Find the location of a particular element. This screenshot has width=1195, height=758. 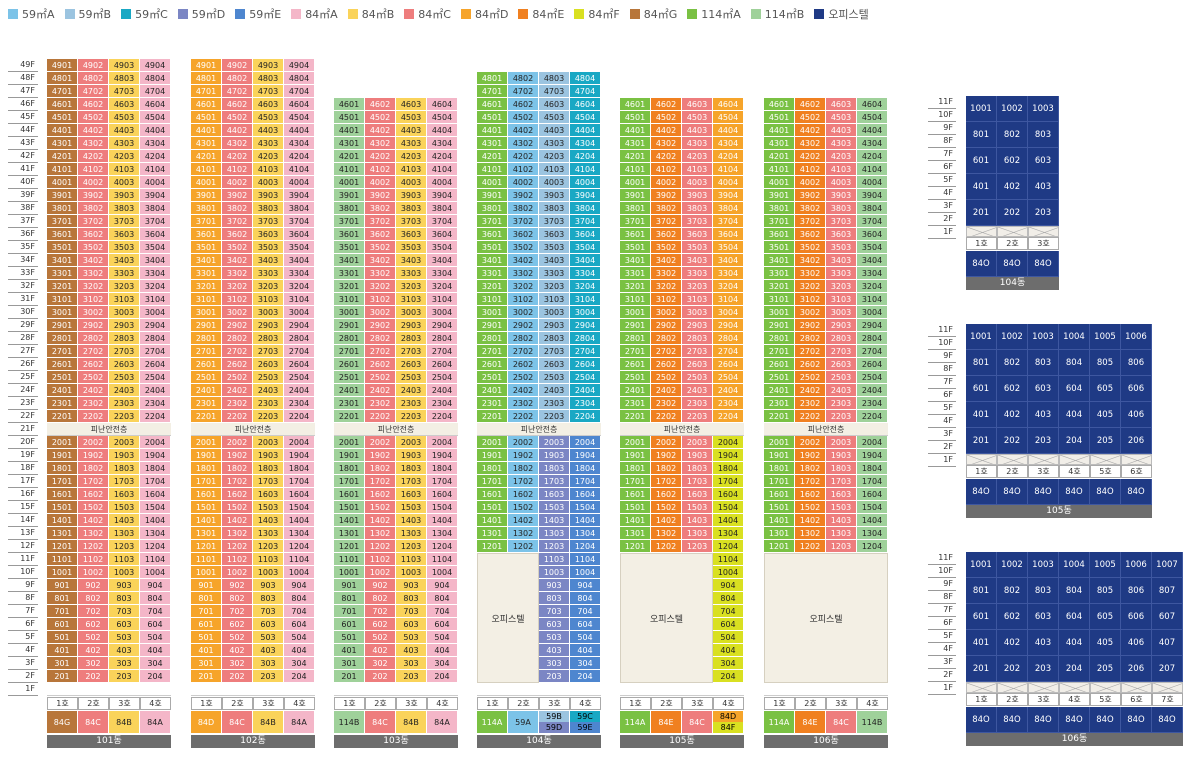

office-floor-label: 2F is located at coordinates (942, 219).